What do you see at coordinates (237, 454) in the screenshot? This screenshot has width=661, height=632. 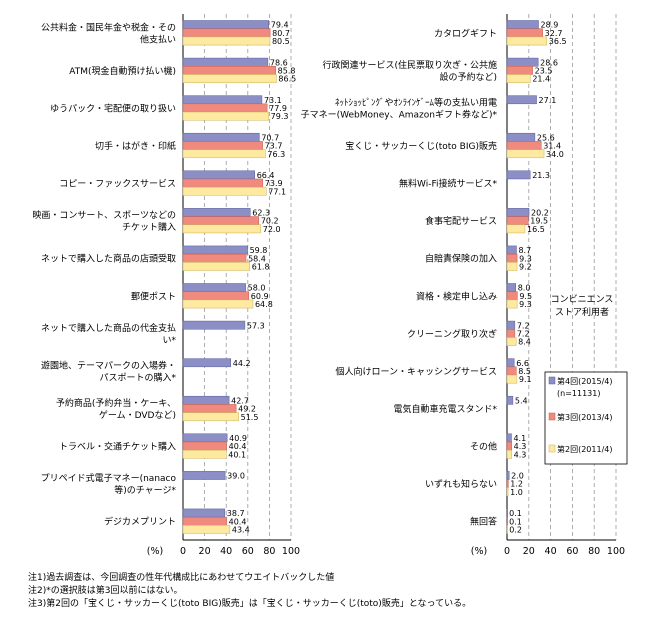 I see `data-label-0-11-2: 40.1` at bounding box center [237, 454].